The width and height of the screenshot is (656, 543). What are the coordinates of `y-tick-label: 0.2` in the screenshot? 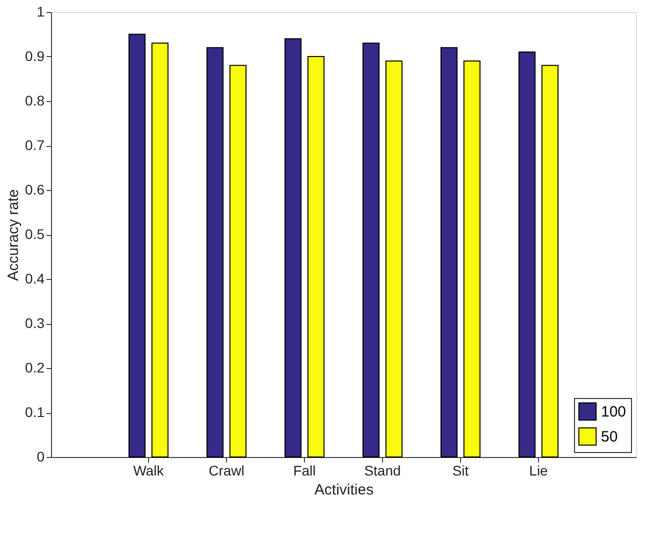 It's located at (35, 368).